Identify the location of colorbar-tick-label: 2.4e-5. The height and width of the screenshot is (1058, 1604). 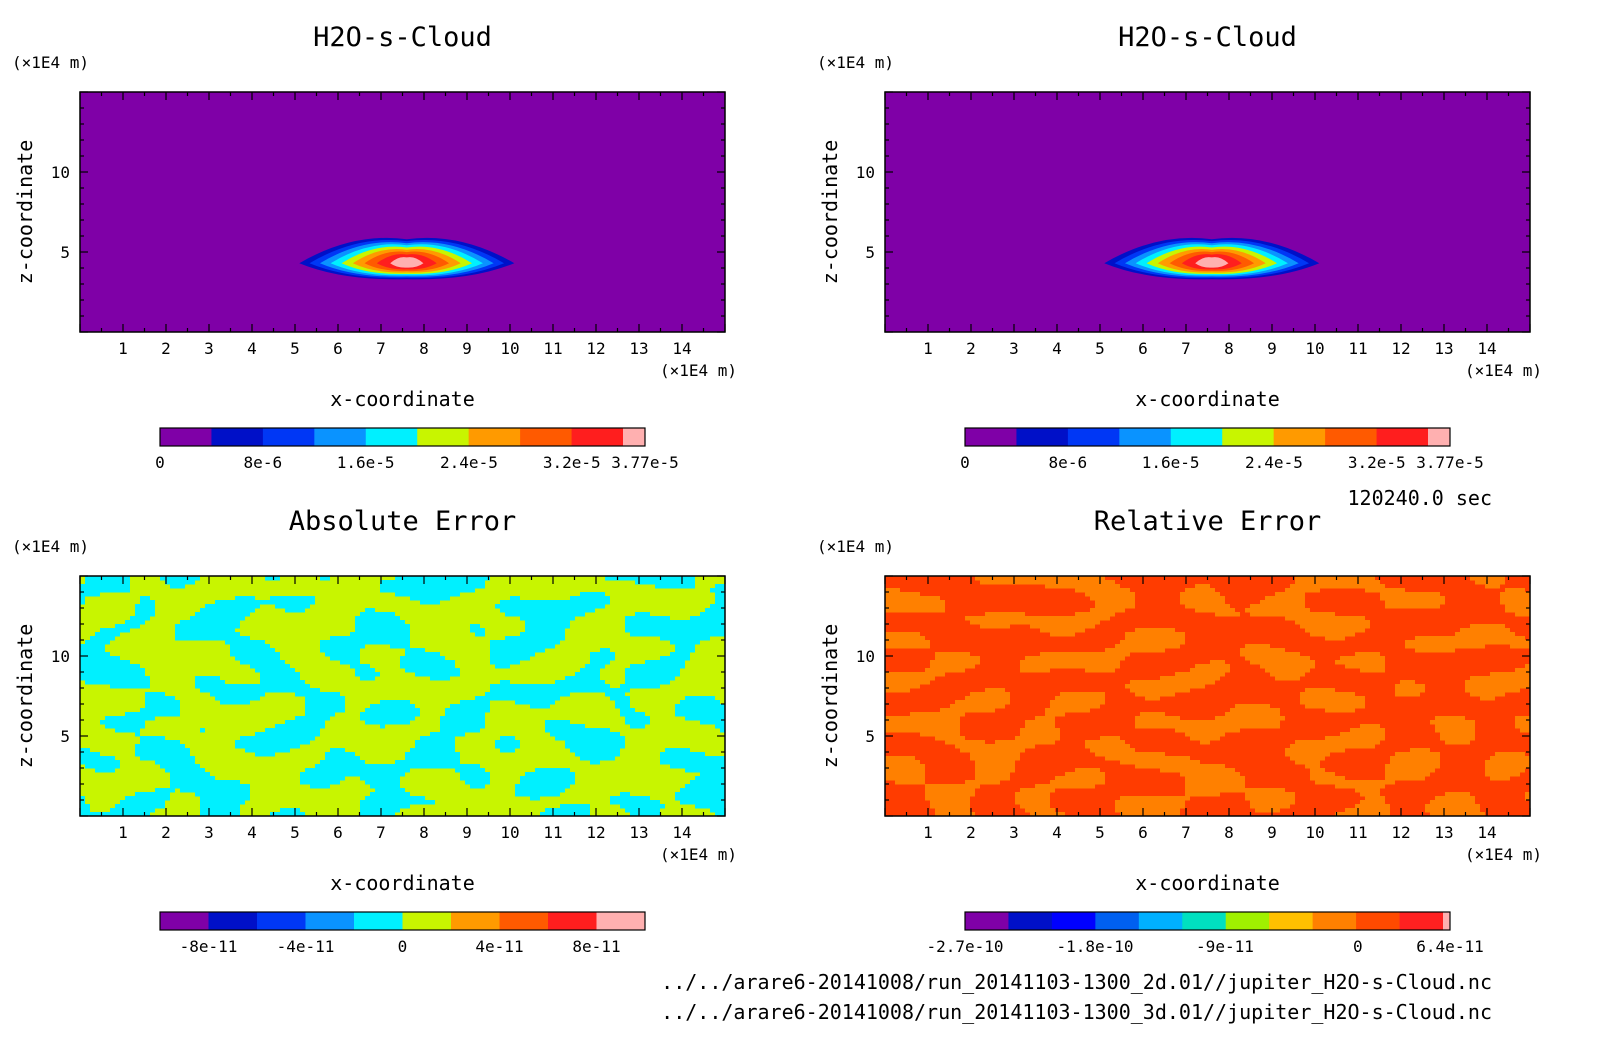
(1274, 462).